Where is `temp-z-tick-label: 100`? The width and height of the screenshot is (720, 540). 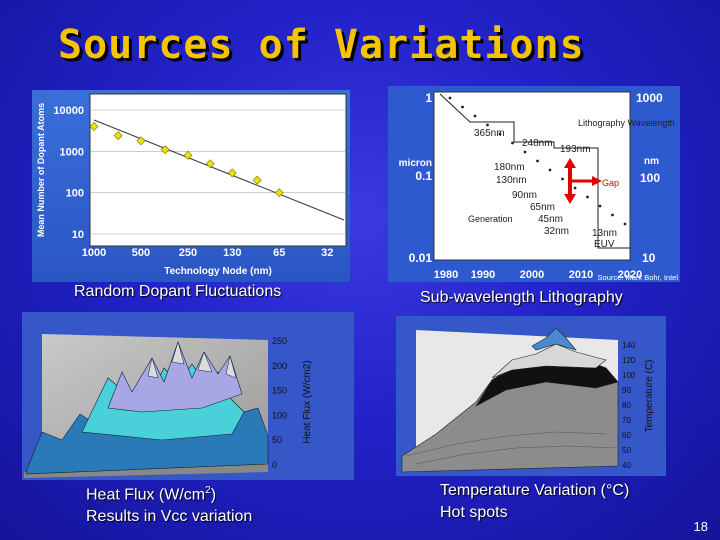
temp-z-tick-label: 100 is located at coordinates (629, 375).